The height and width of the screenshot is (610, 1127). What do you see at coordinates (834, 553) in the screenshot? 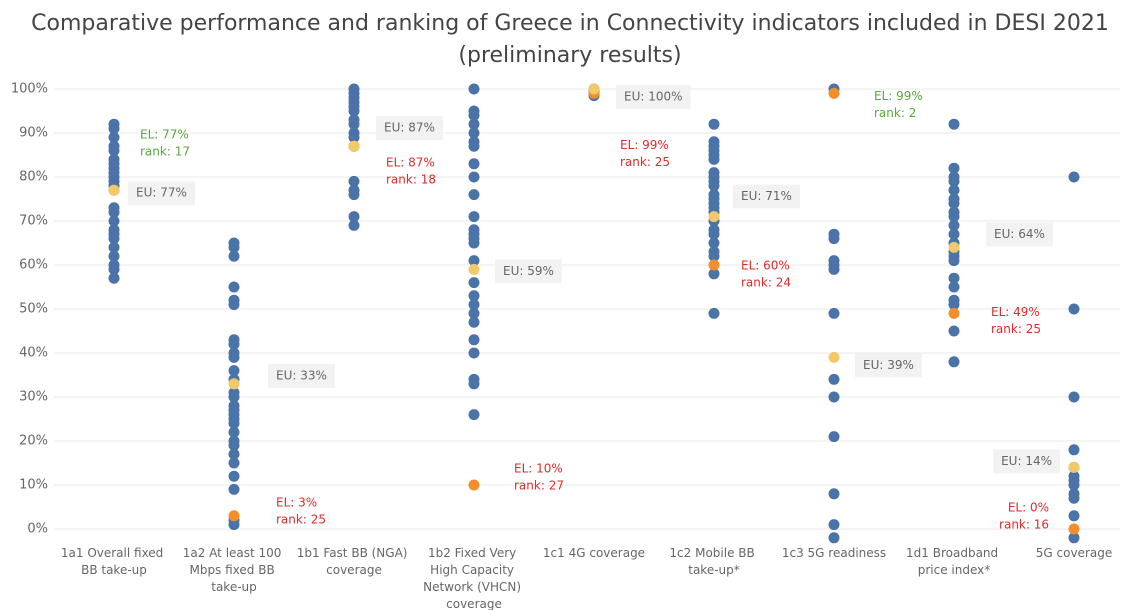
I see `x-tick-label: 1c3 5G readiness` at bounding box center [834, 553].